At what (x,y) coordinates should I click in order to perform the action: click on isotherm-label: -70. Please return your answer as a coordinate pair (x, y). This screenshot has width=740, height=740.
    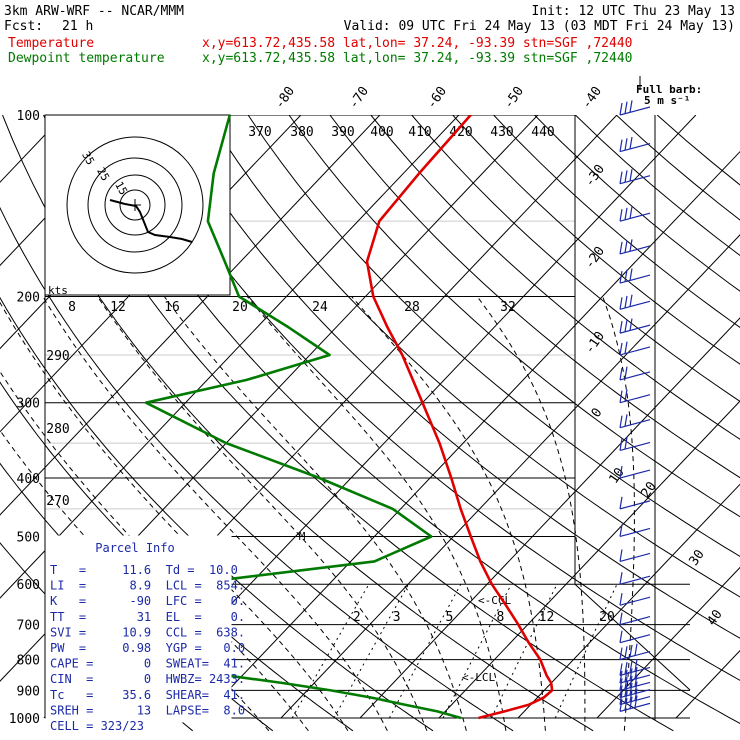
    Looking at the image, I should click on (359, 98).